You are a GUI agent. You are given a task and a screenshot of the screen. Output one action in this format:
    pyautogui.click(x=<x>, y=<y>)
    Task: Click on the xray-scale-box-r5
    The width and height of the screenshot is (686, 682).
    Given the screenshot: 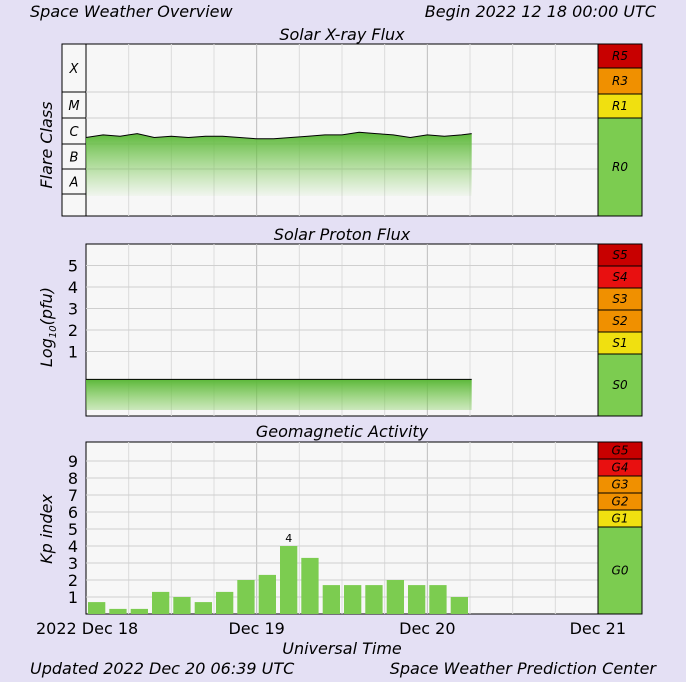 What is the action you would take?
    pyautogui.click(x=620, y=56)
    